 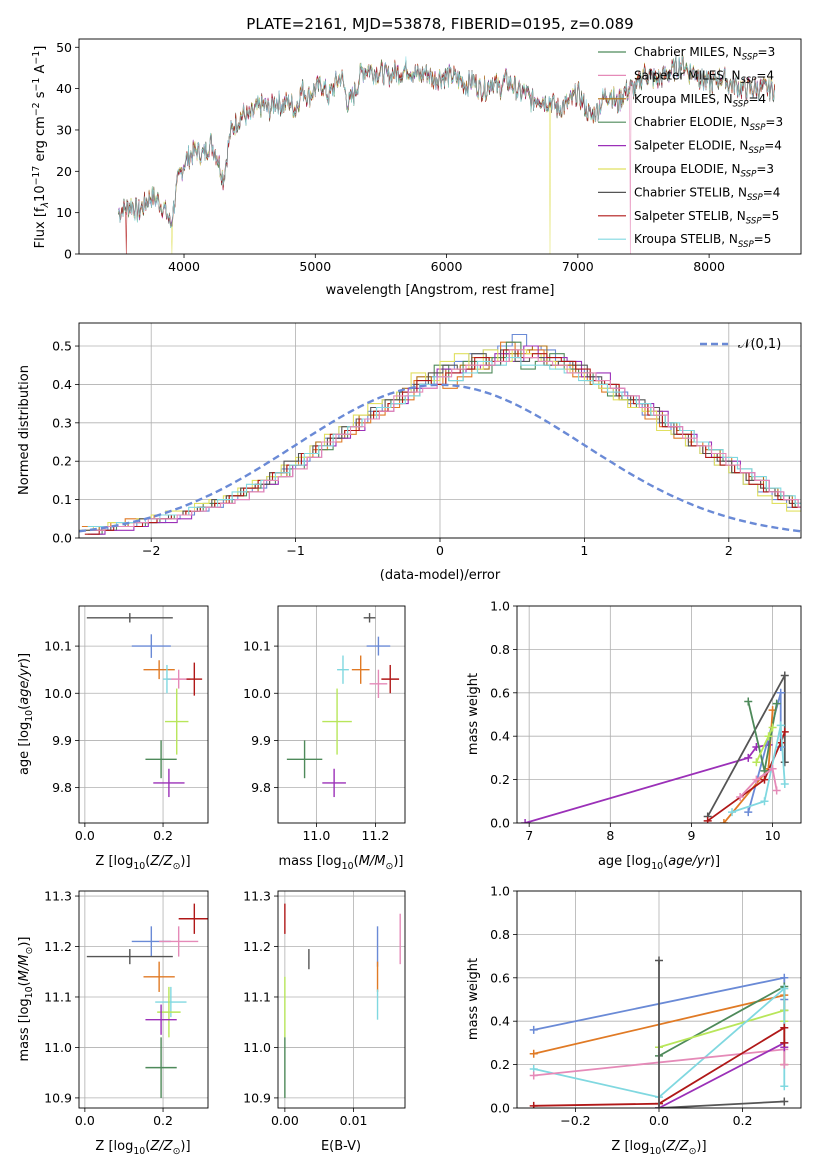 What do you see at coordinates (624, 861) in the screenshot?
I see `label-part: age [log` at bounding box center [624, 861].